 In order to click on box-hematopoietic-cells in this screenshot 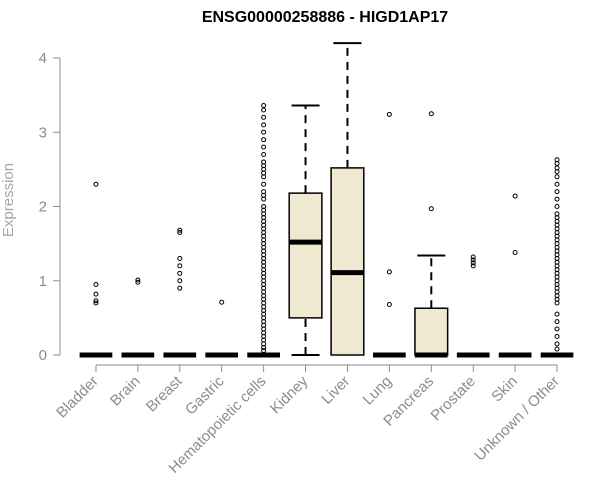, I will do `click(263, 230)`.